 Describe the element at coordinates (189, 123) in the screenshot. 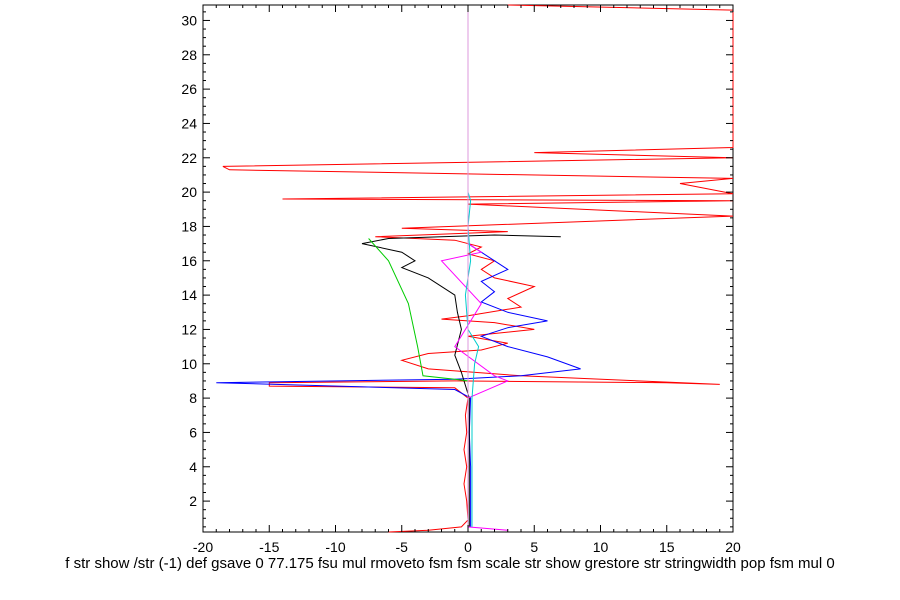

I see `y-tick-label: 24` at that location.